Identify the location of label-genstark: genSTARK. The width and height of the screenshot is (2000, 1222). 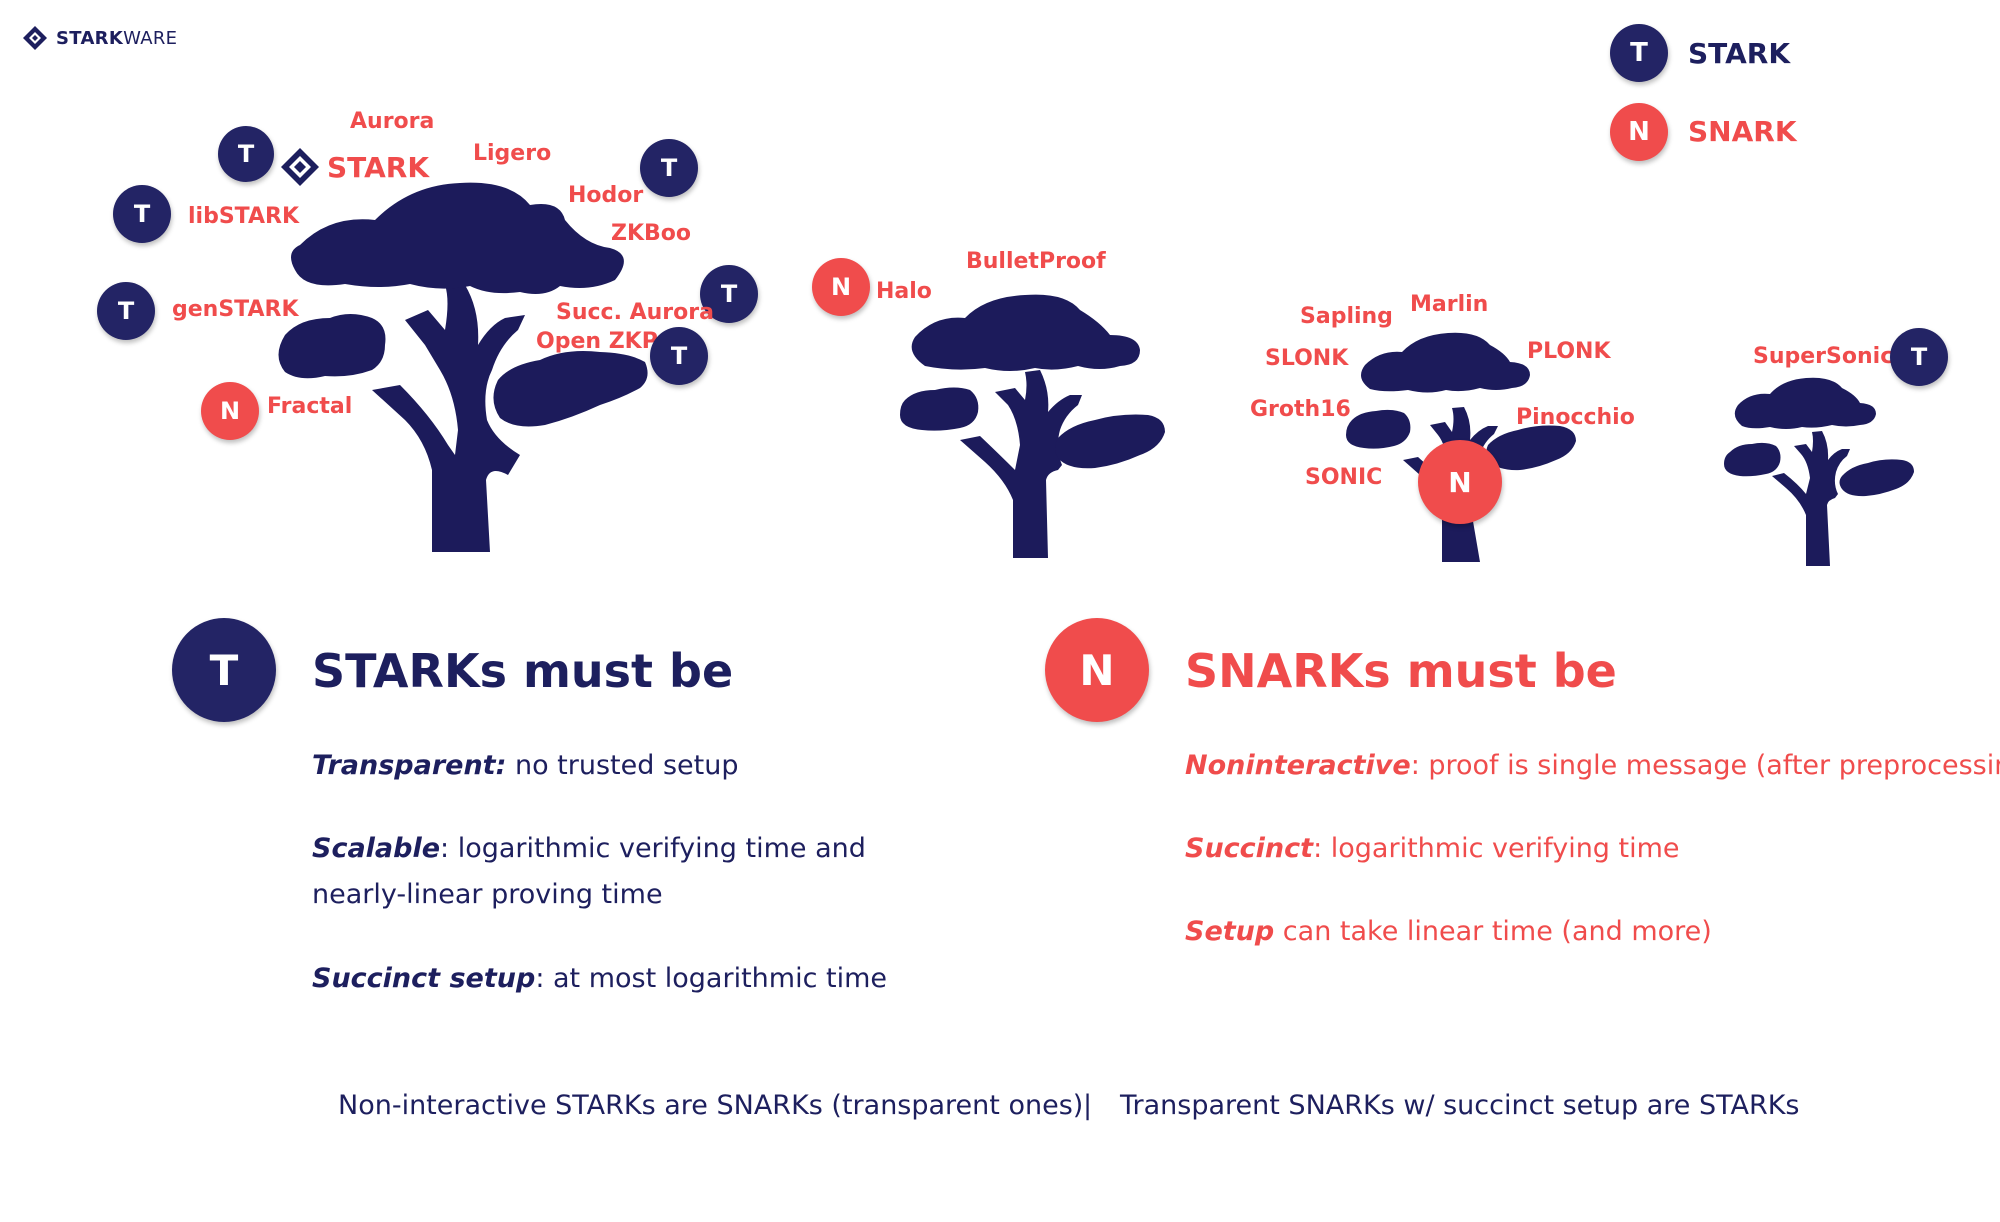
(235, 309).